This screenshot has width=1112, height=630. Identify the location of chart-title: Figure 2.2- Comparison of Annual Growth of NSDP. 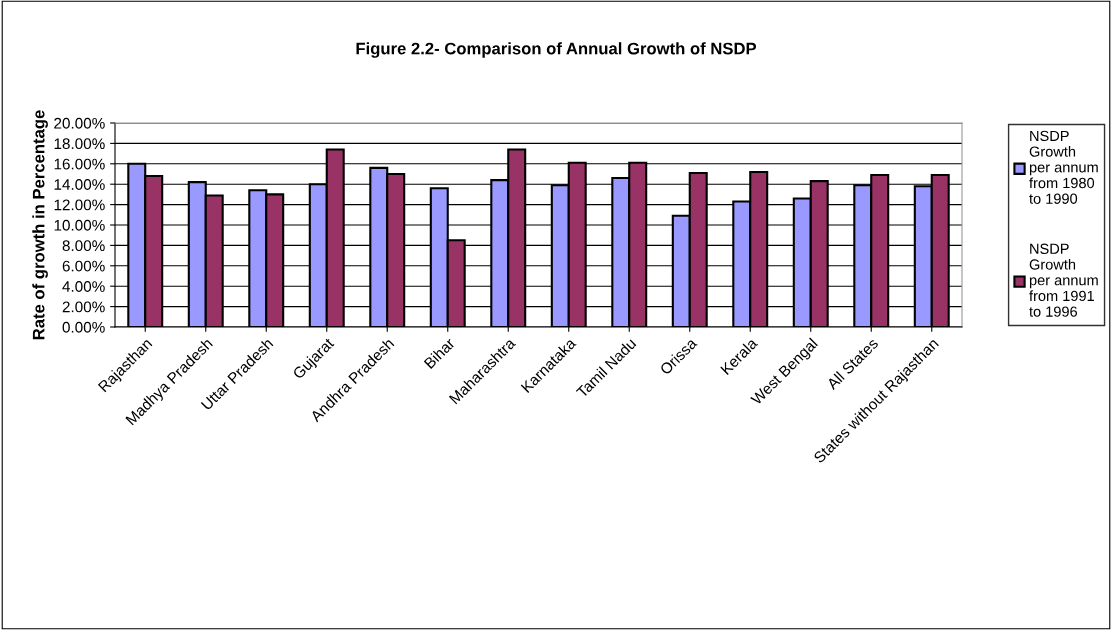
(556, 50).